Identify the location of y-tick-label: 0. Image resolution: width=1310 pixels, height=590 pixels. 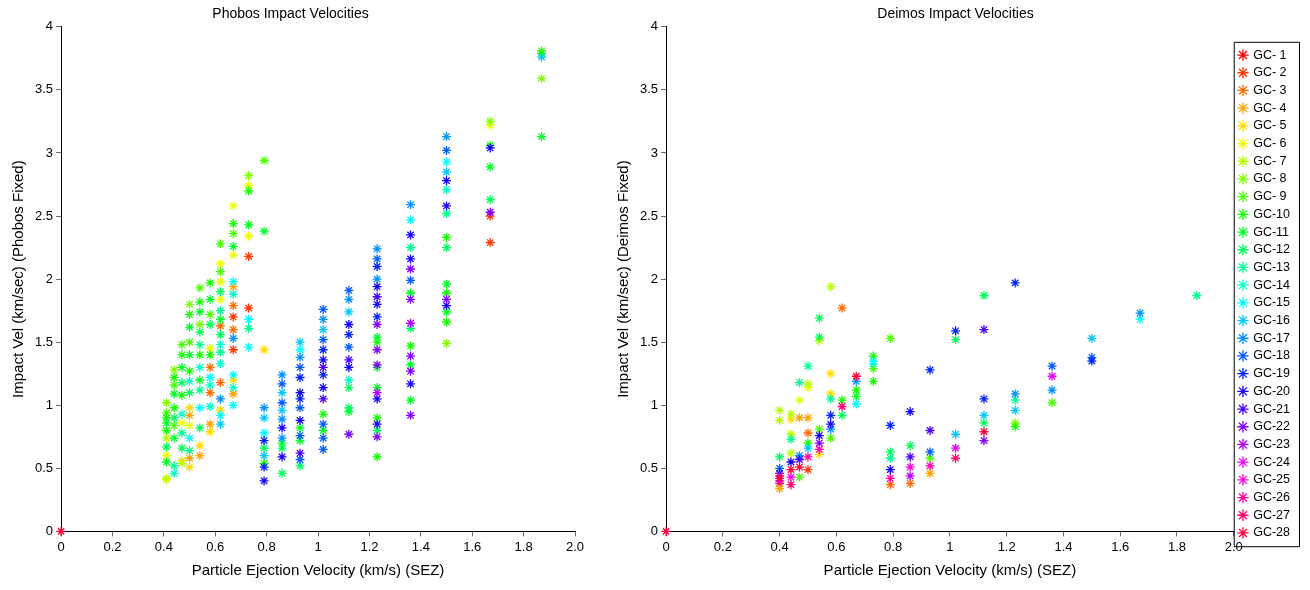
(49, 530).